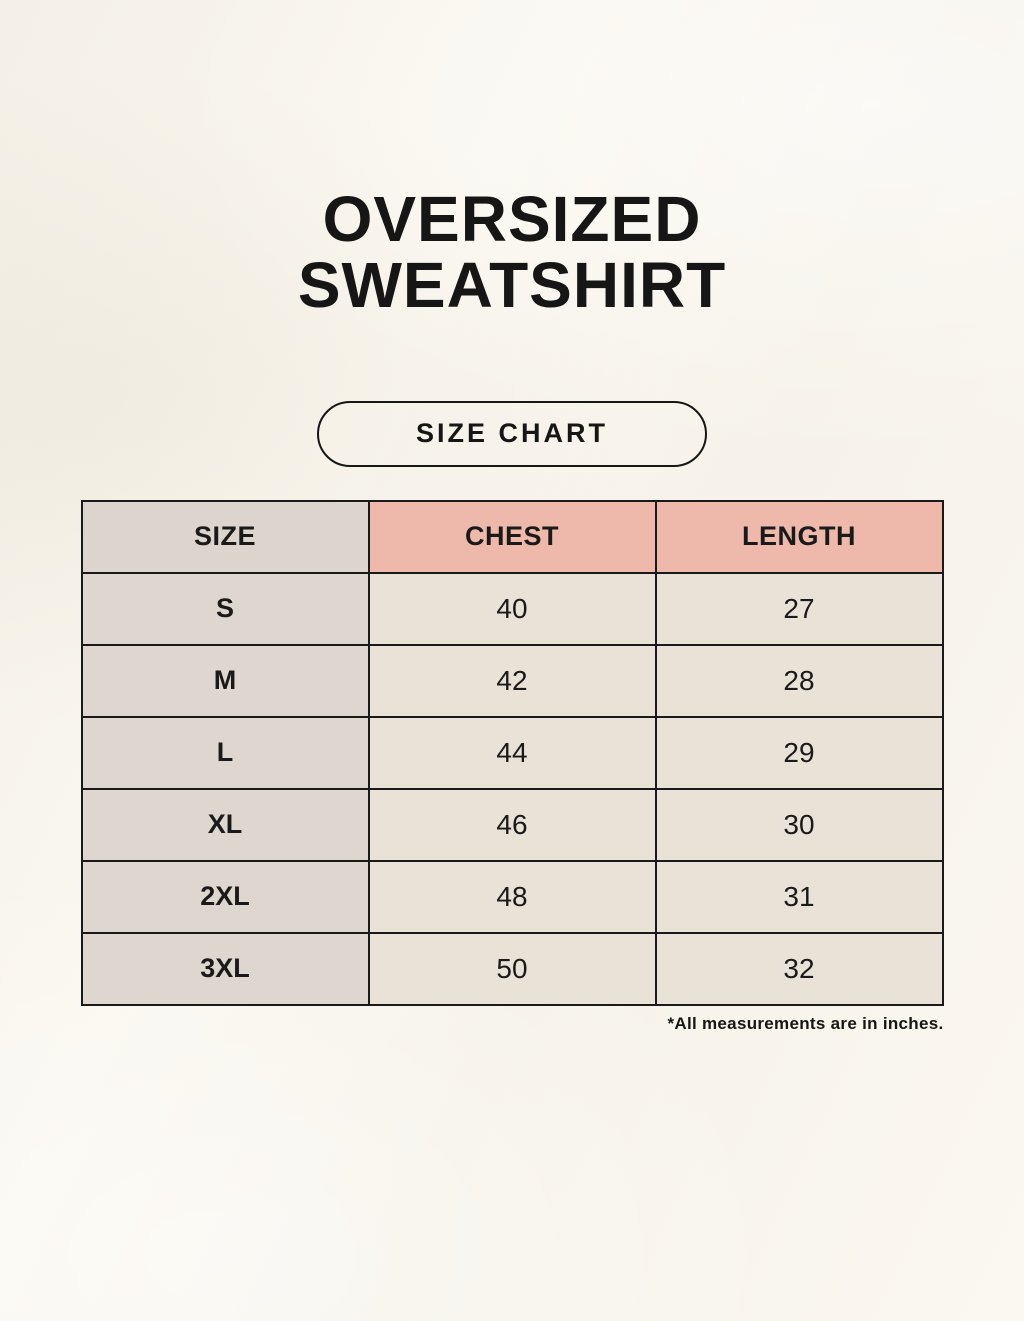 This screenshot has height=1321, width=1024. I want to click on size-chart-badge: SIZE CHART, so click(512, 433).